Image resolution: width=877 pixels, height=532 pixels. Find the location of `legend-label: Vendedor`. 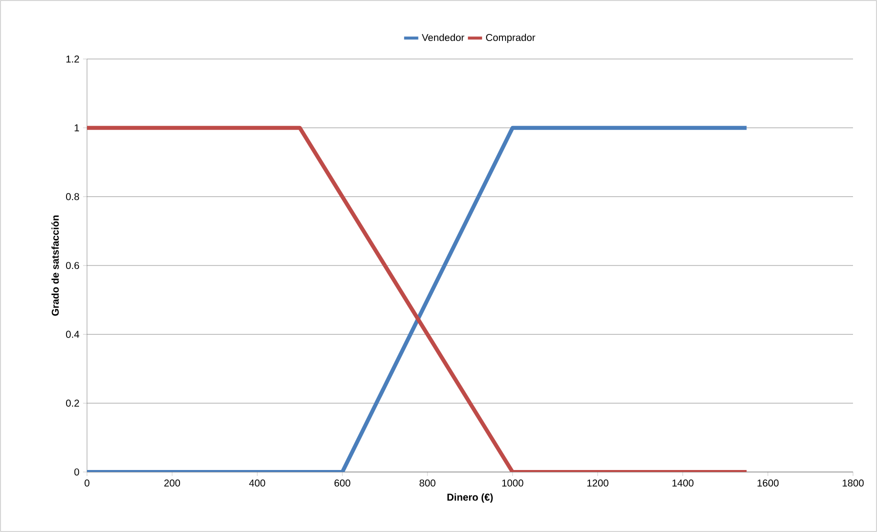

legend-label: Vendedor is located at coordinates (443, 38).